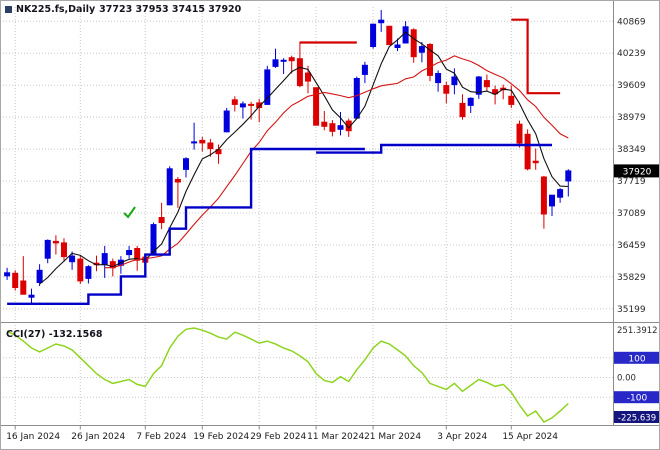 Image resolution: width=660 pixels, height=450 pixels. What do you see at coordinates (631, 86) in the screenshot?
I see `svg-text: 39609` at bounding box center [631, 86].